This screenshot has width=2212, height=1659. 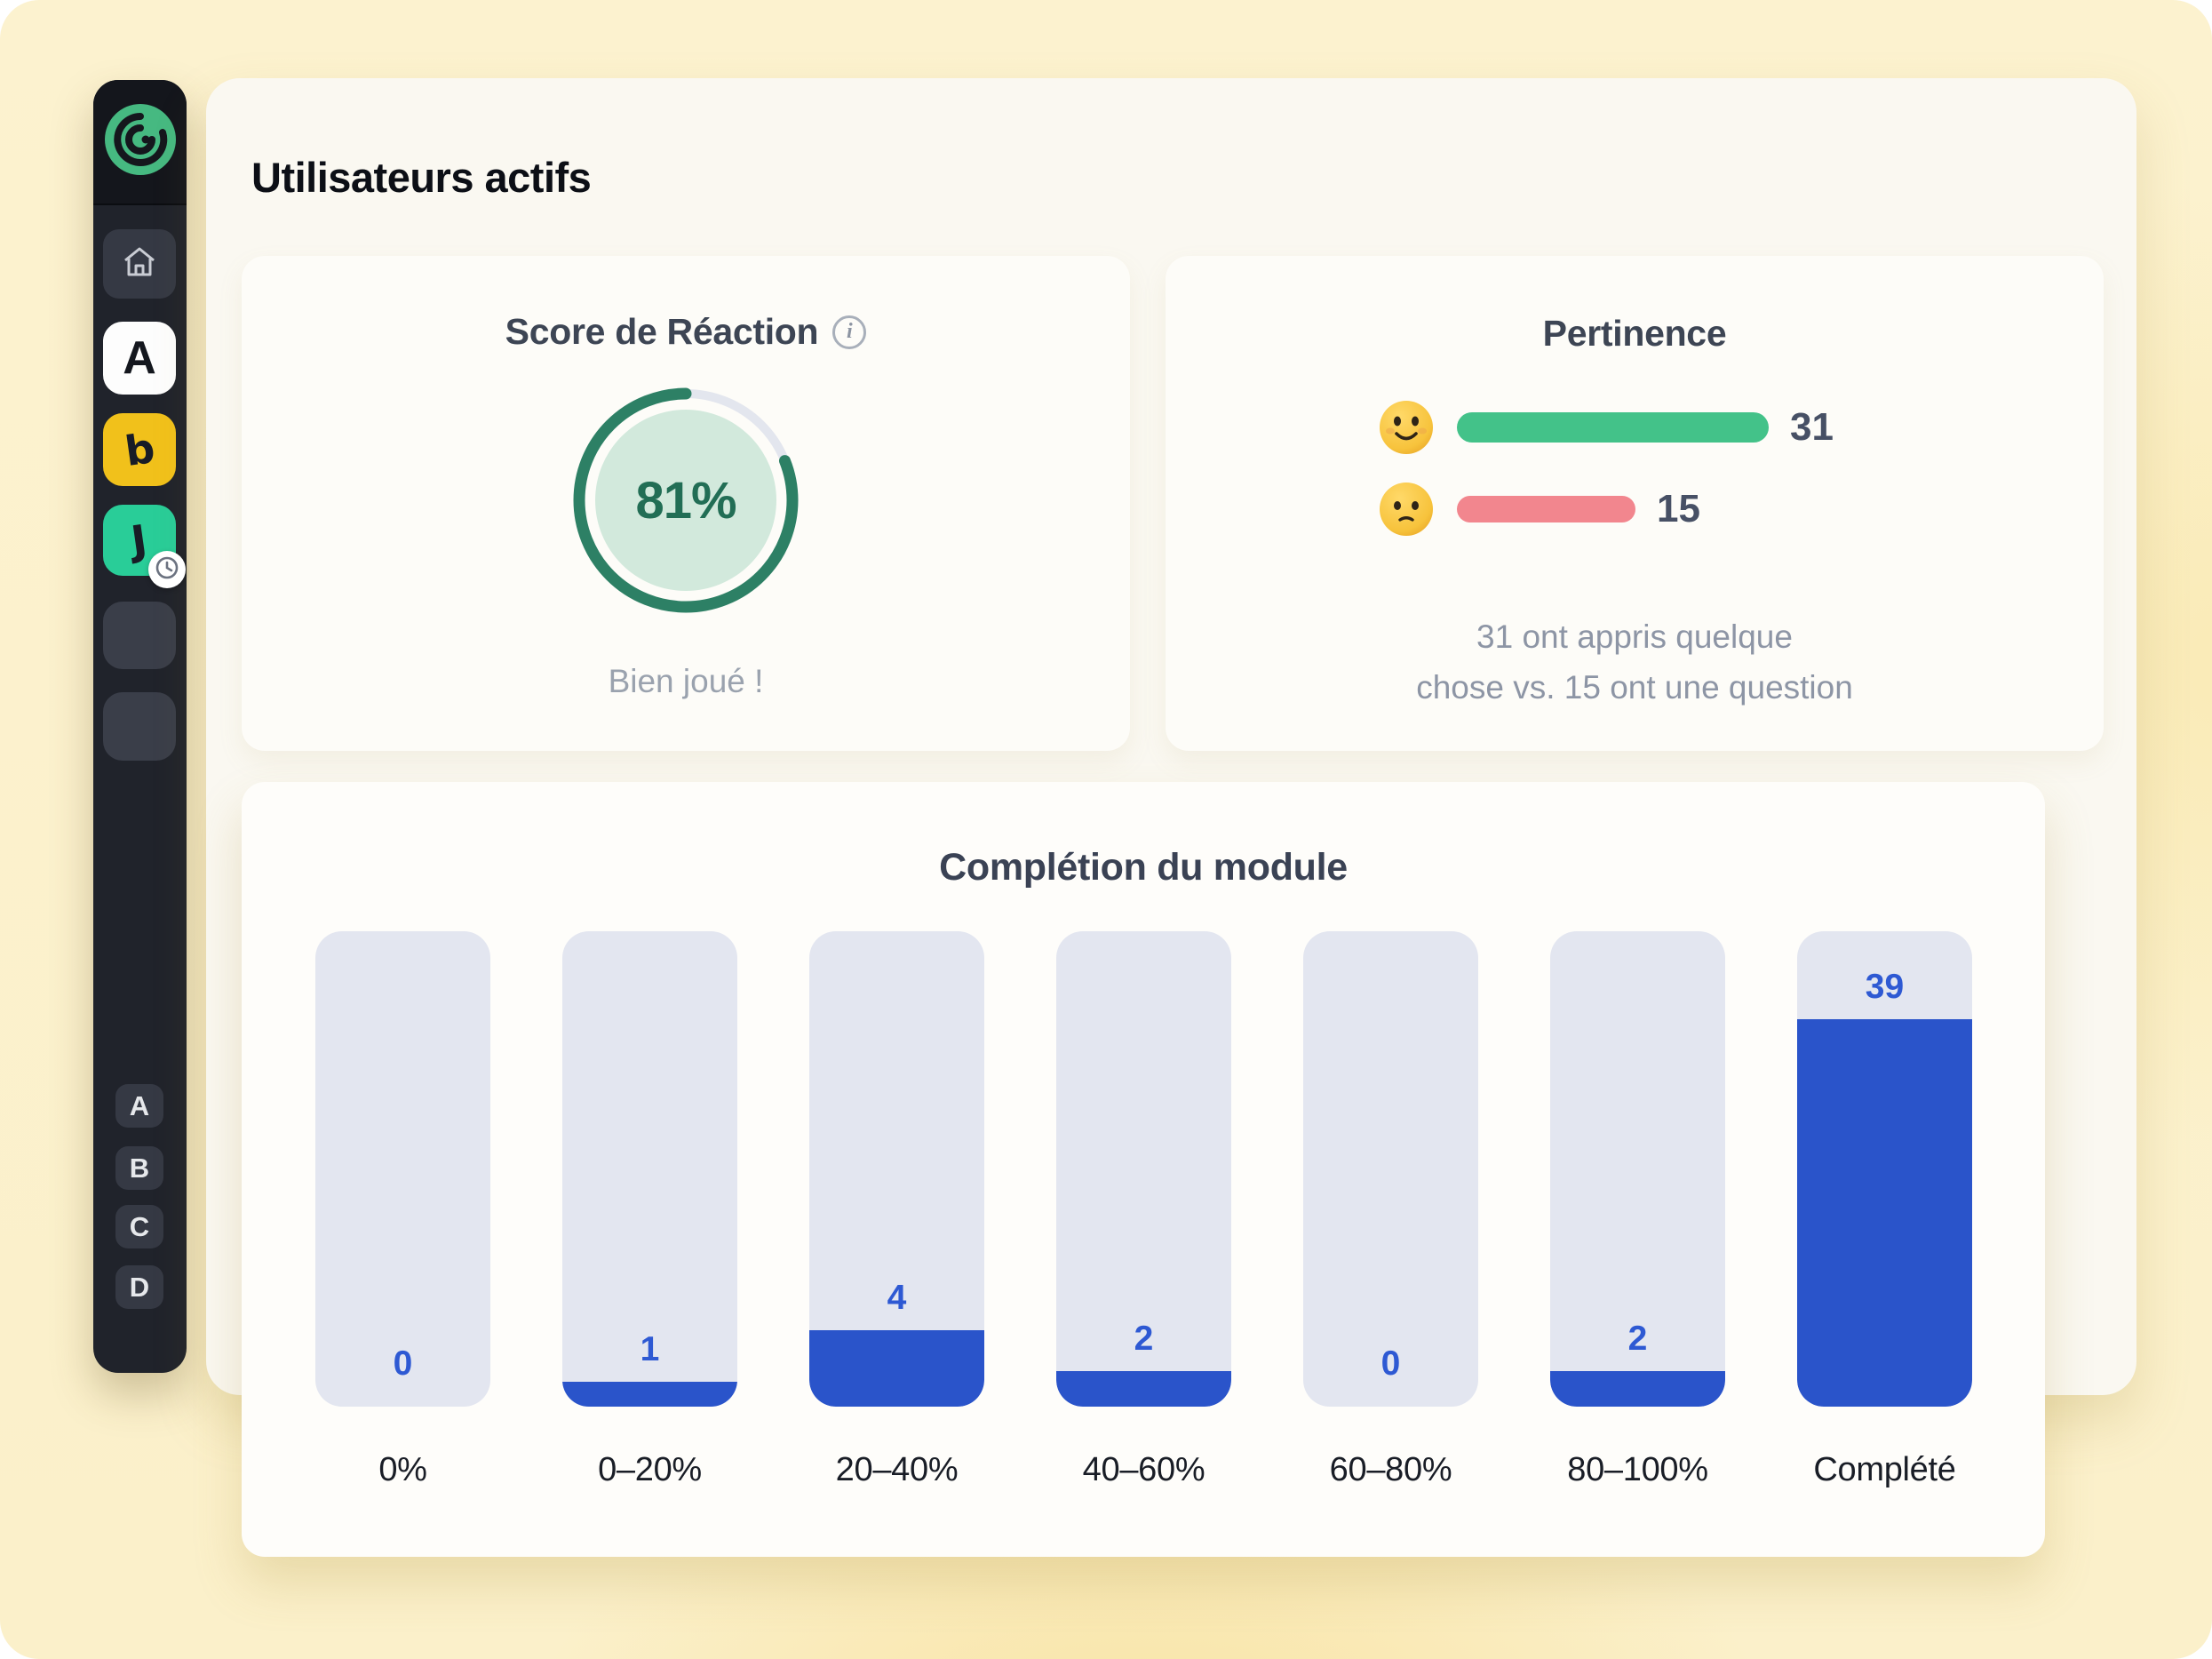 I want to click on sidebar-item-letter-d: D, so click(x=139, y=1287).